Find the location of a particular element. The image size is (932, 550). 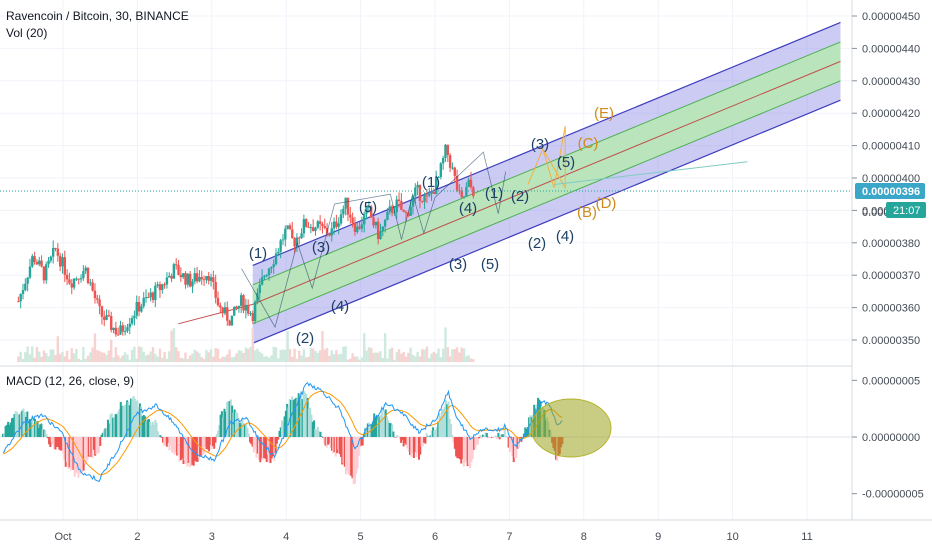

macd-line is located at coordinates (282, 432).